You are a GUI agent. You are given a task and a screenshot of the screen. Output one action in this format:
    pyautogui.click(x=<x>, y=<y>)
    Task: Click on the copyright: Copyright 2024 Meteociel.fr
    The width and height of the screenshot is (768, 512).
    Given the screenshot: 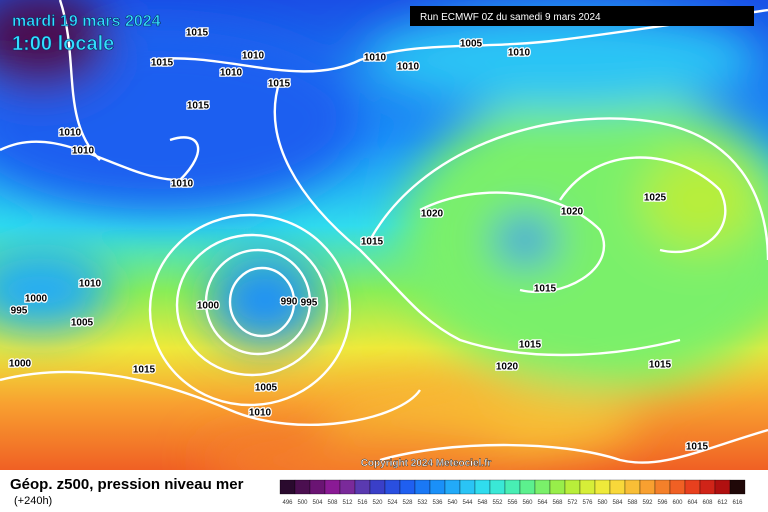 What is the action you would take?
    pyautogui.click(x=426, y=463)
    